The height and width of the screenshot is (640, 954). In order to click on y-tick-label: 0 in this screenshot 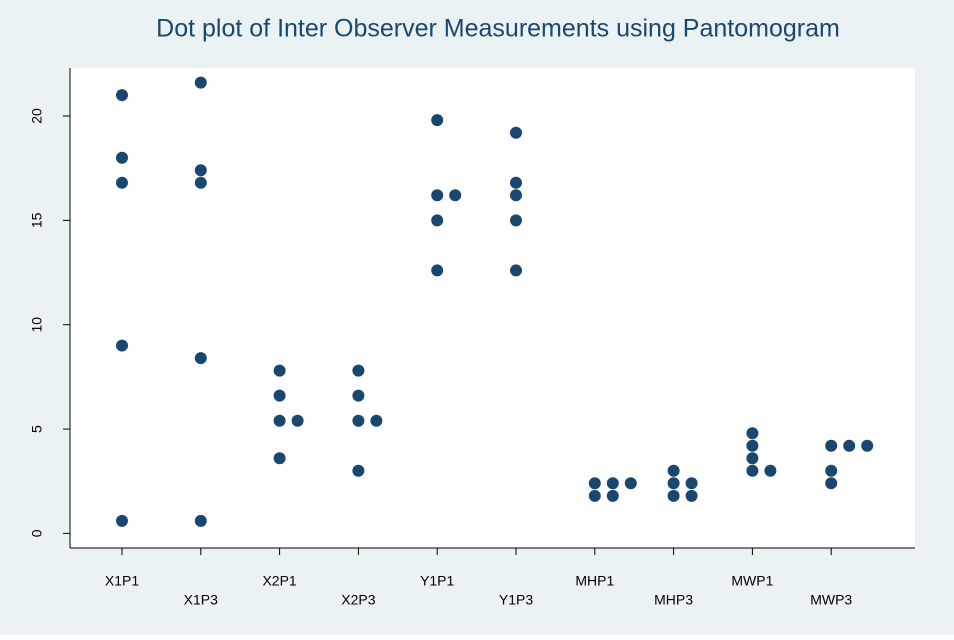, I will do `click(37, 533)`.